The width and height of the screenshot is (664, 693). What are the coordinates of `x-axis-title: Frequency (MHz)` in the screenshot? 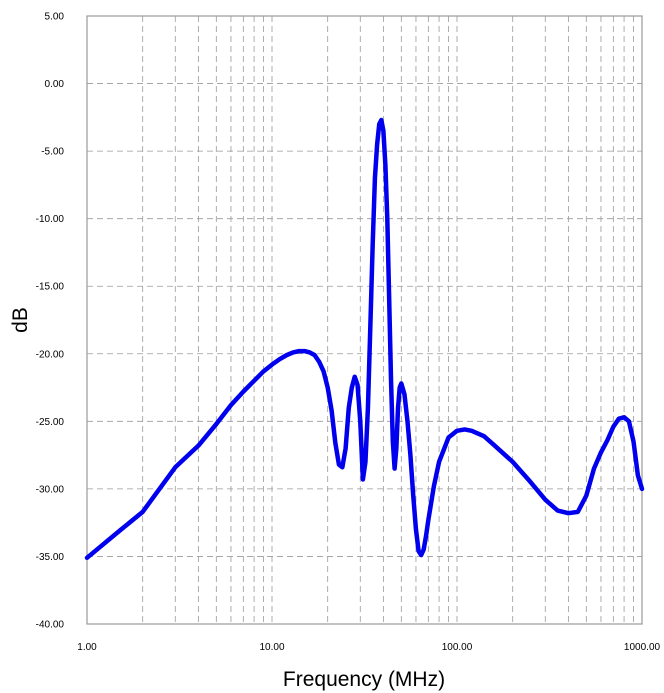 It's located at (364, 679).